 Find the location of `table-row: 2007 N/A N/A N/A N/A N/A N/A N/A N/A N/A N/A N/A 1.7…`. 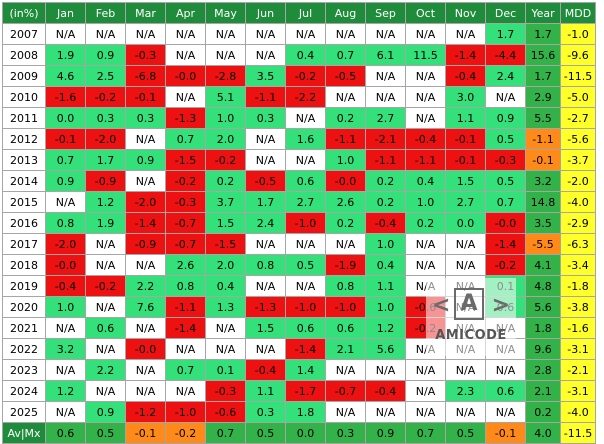

table-row: 2007 N/A N/A N/A N/A N/A N/A N/A N/A N/A N/A N/A 1.7… is located at coordinates (299, 34).